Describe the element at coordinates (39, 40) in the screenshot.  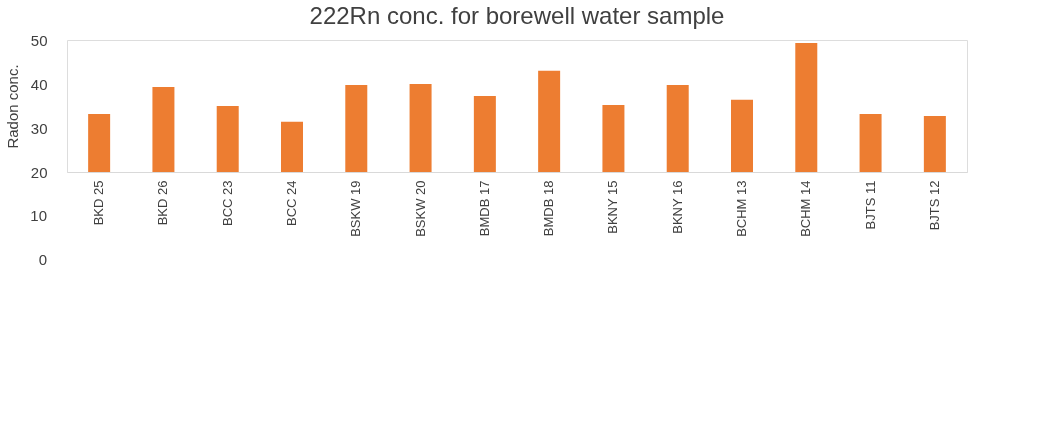
I see `y-tick-label: 50` at that location.